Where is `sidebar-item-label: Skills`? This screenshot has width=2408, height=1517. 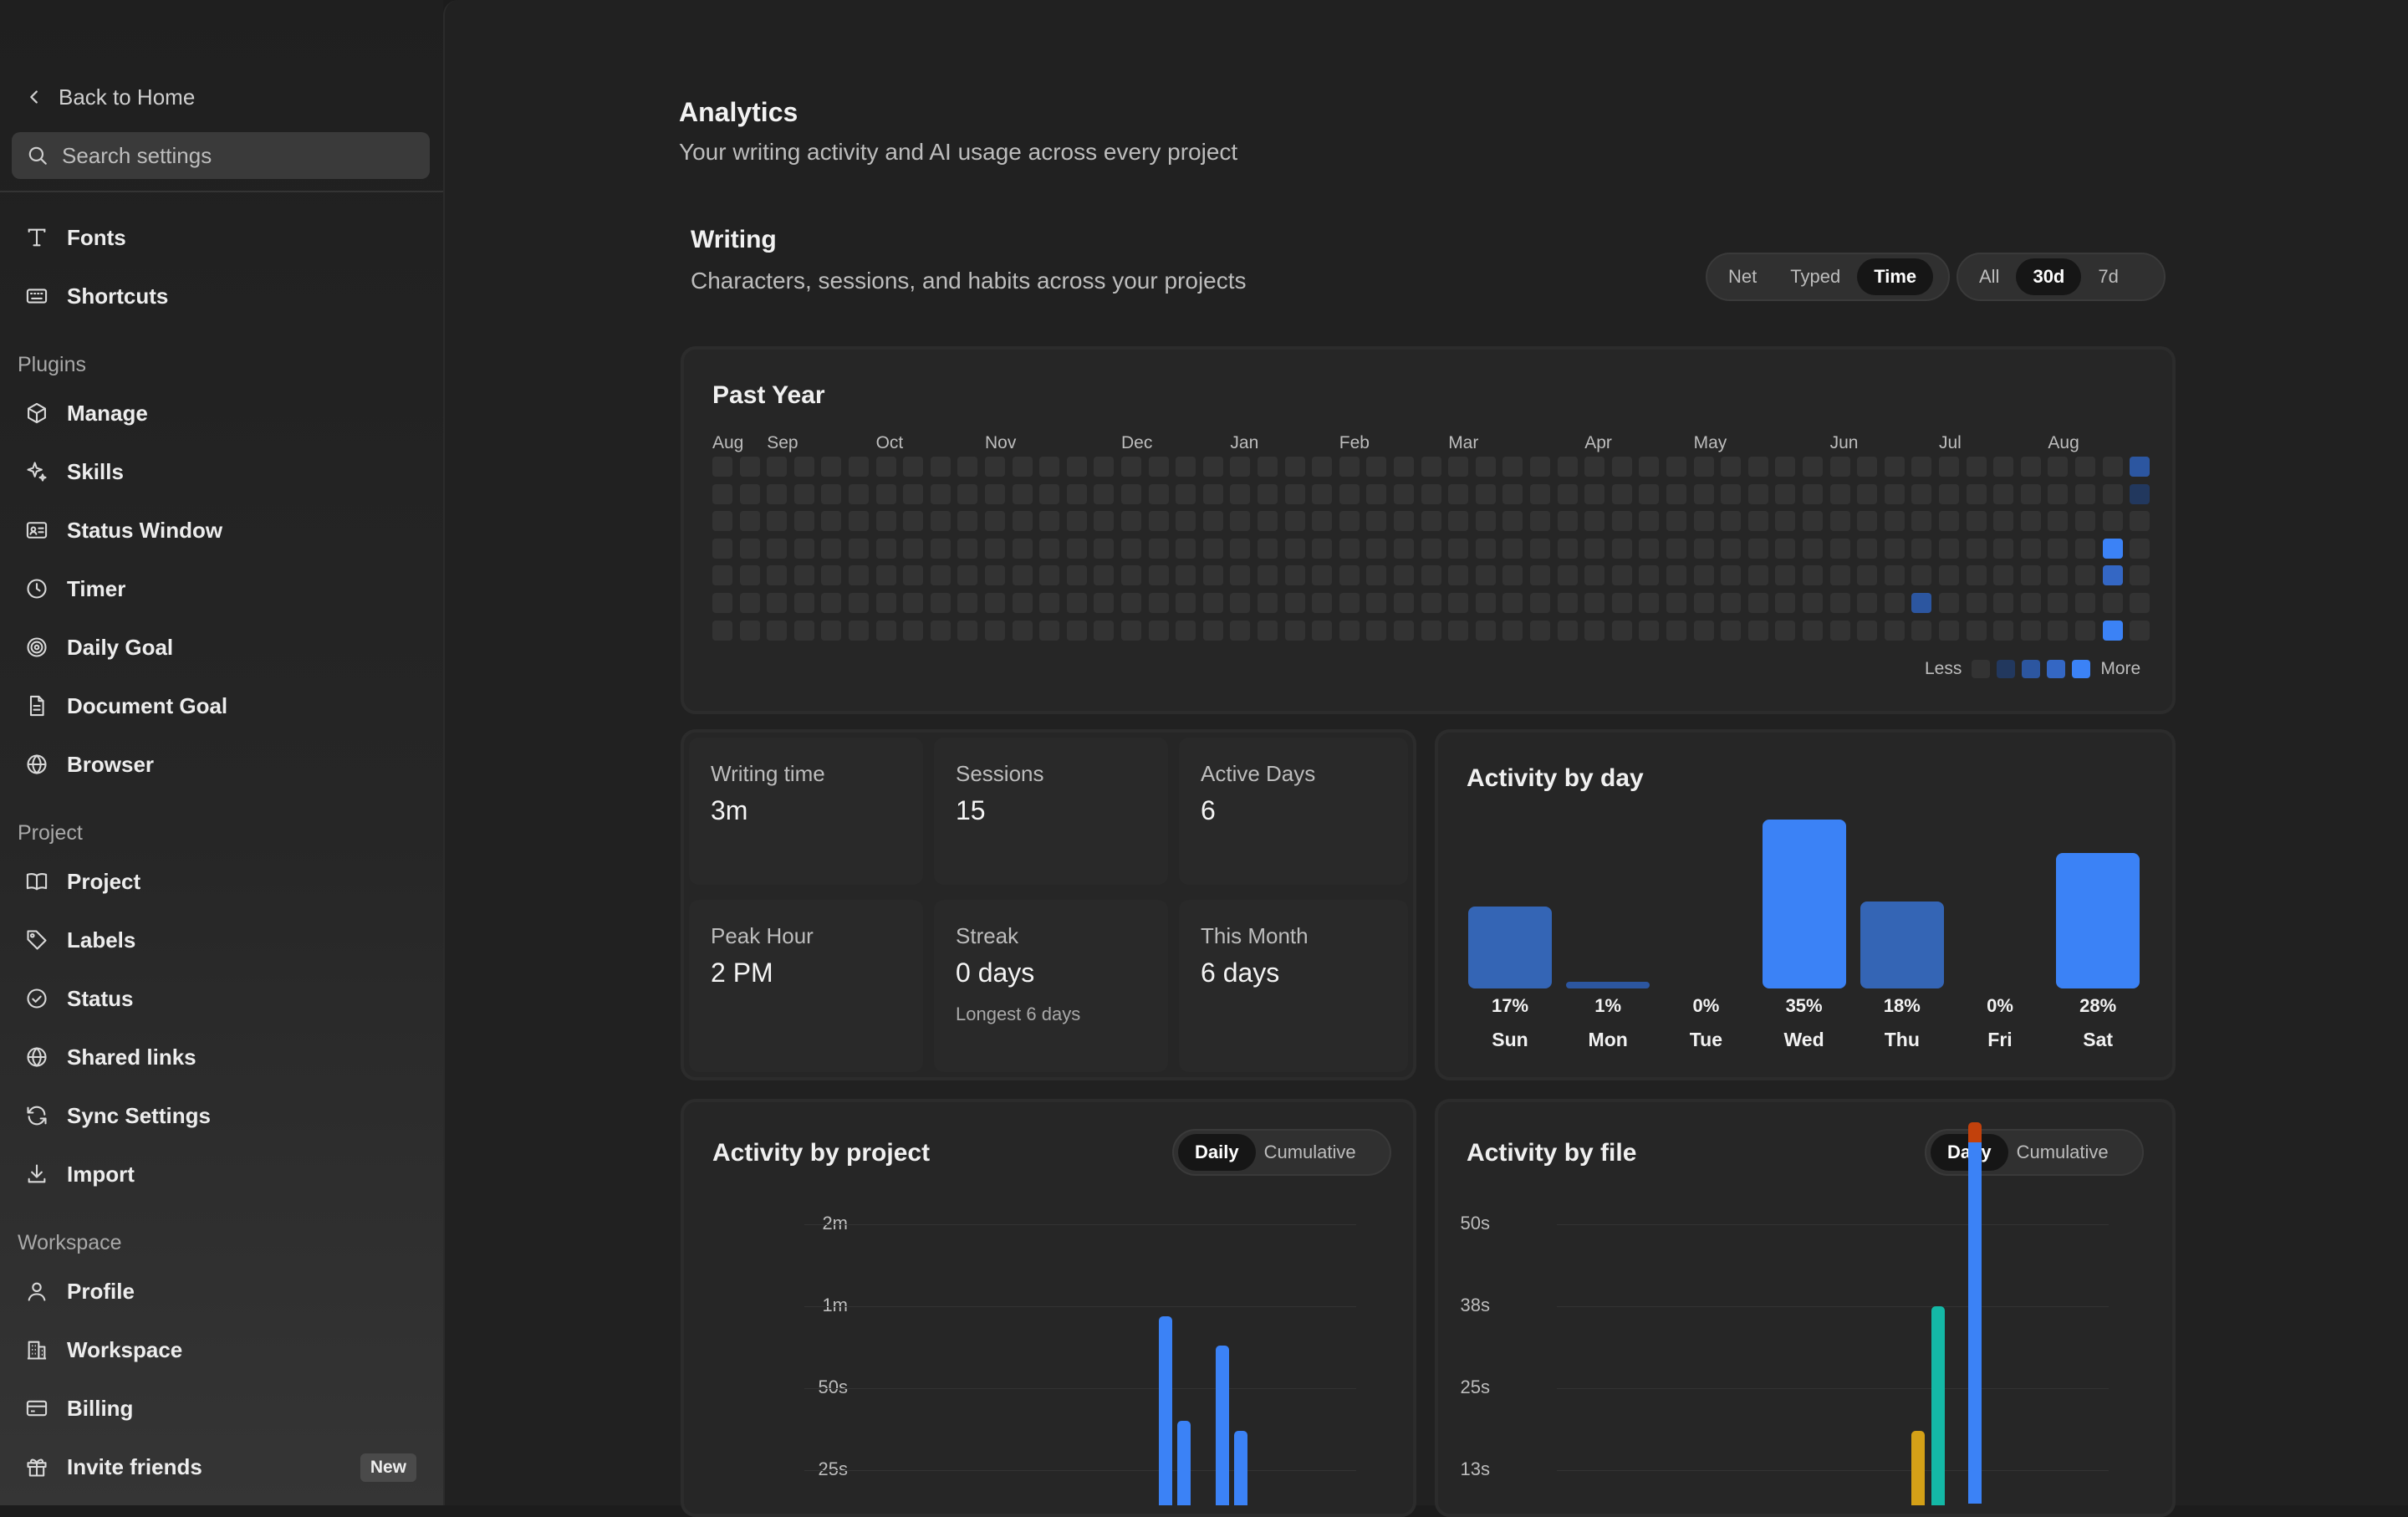 sidebar-item-label: Skills is located at coordinates (96, 471).